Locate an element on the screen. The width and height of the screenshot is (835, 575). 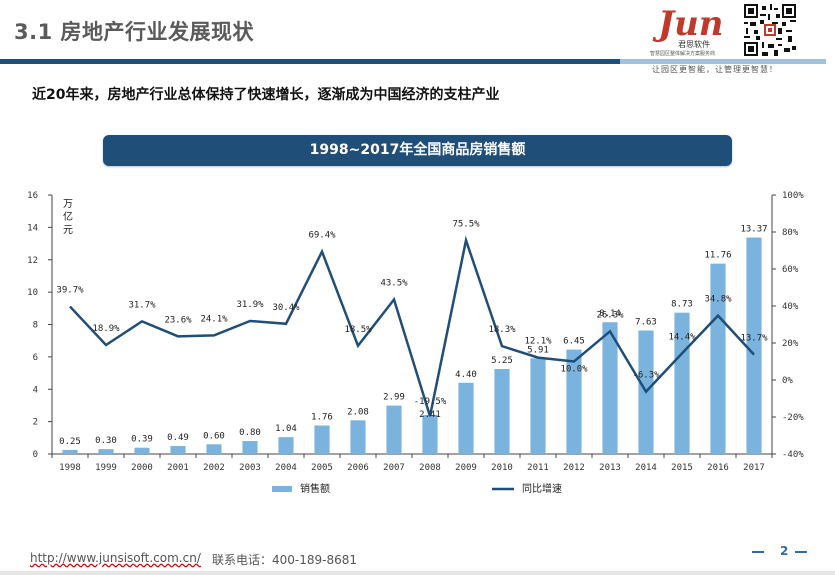
bar-value-label: 0.25 is located at coordinates (70, 442).